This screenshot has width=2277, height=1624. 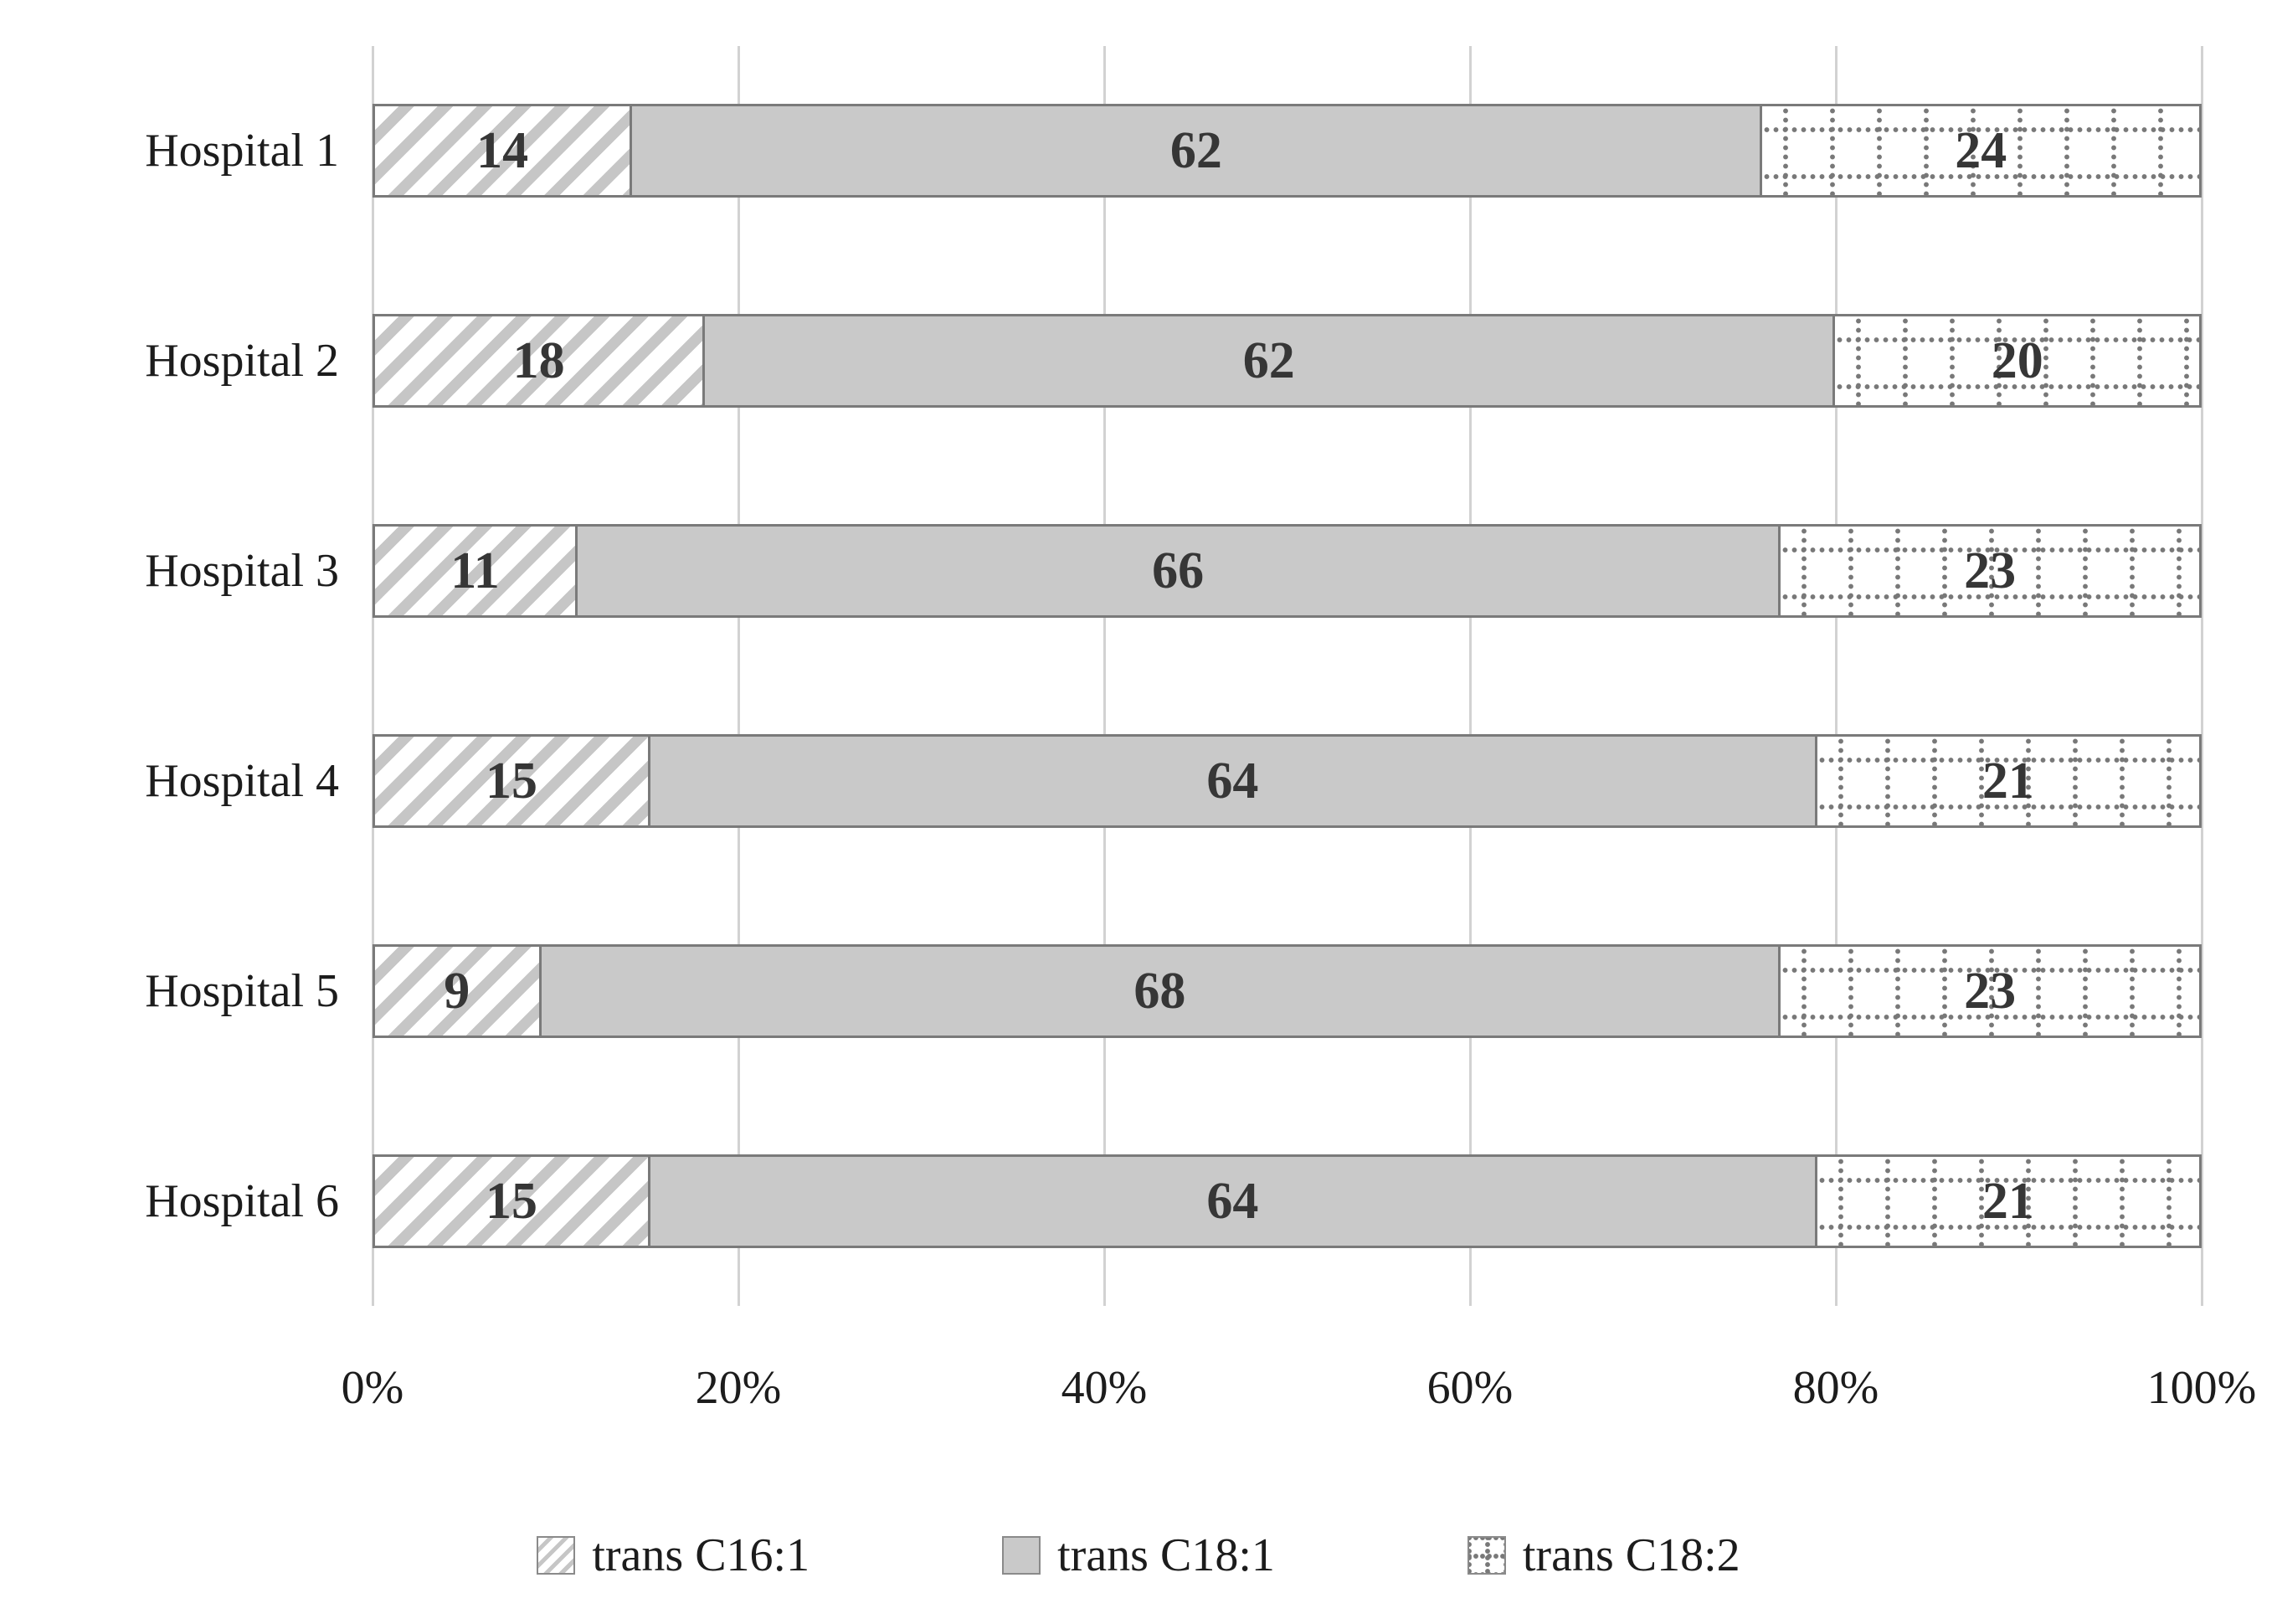 I want to click on category-label-slot: Hospital 6, so click(x=178, y=1201).